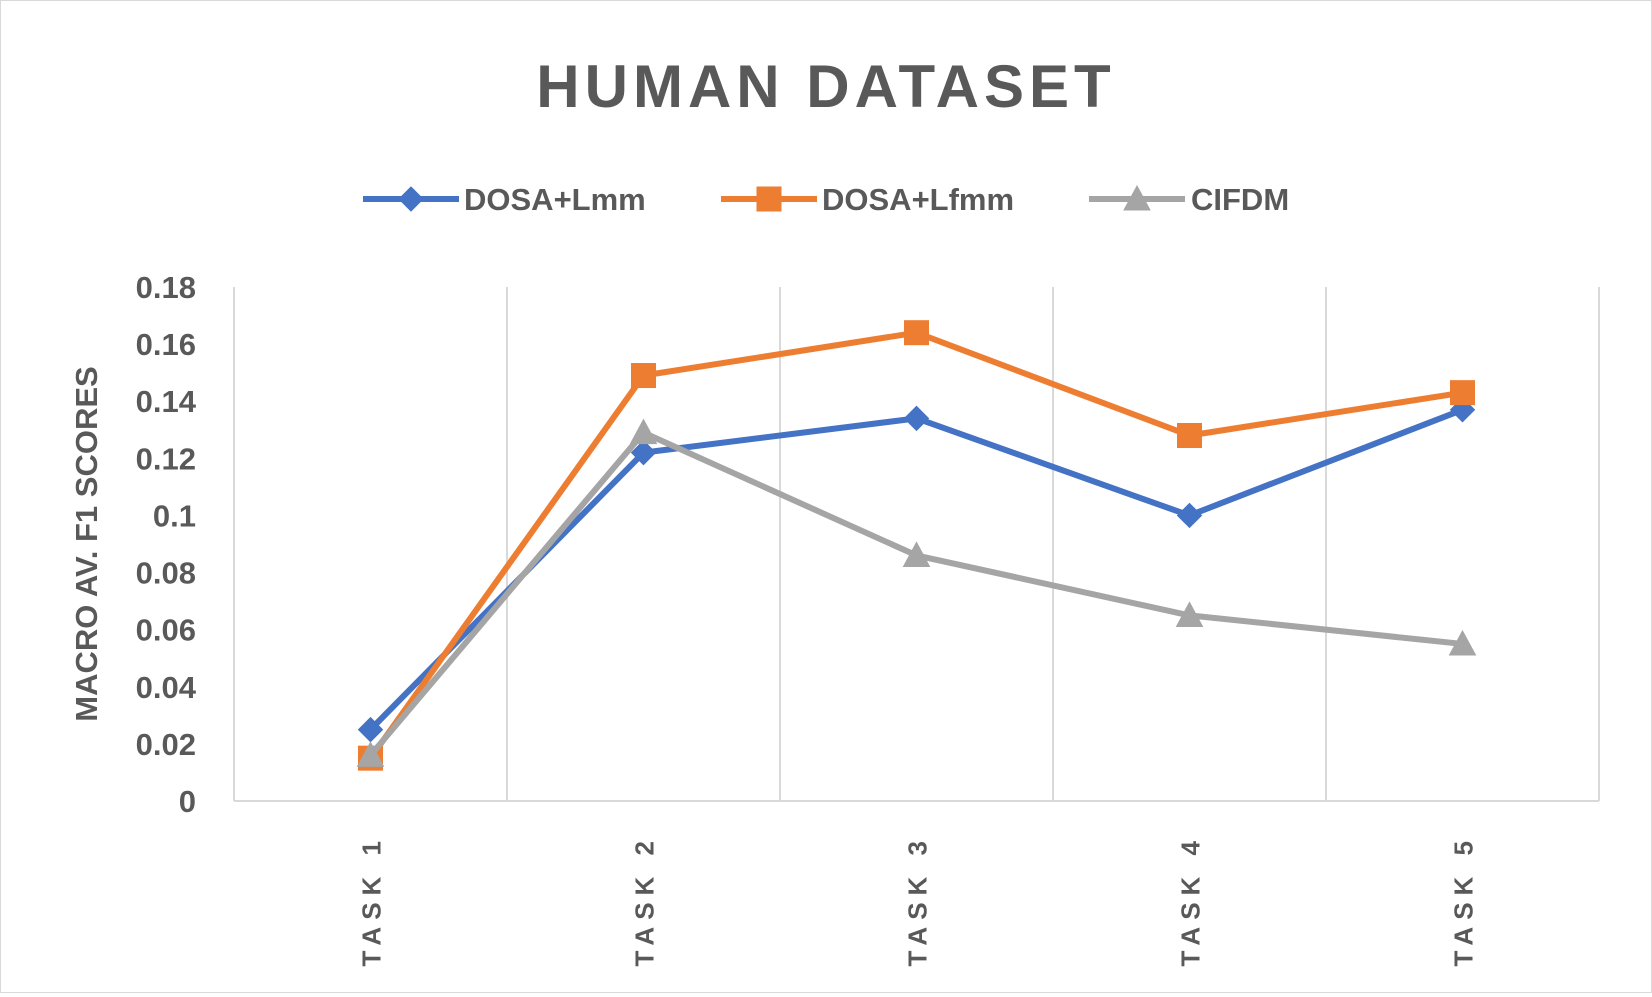 The image size is (1652, 997). What do you see at coordinates (187, 801) in the screenshot?
I see `y-tick-label: 0` at bounding box center [187, 801].